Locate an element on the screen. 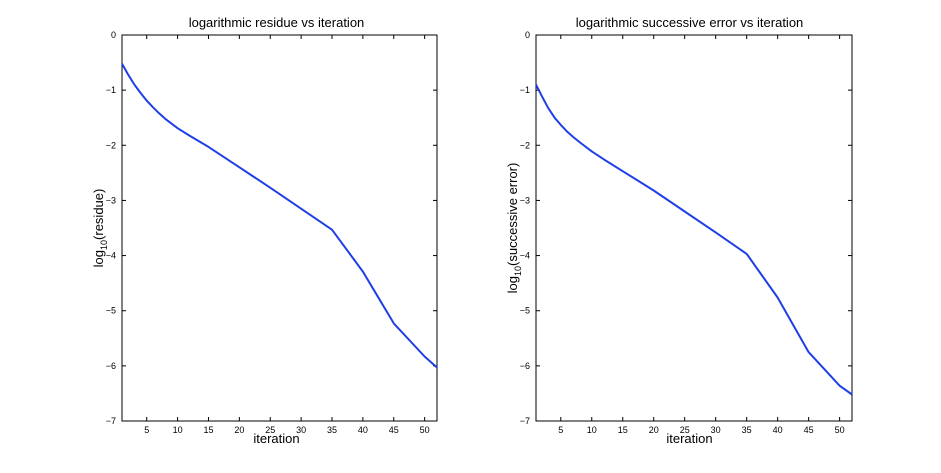  chart-title: logarithmic residue vs iteration is located at coordinates (277, 22).